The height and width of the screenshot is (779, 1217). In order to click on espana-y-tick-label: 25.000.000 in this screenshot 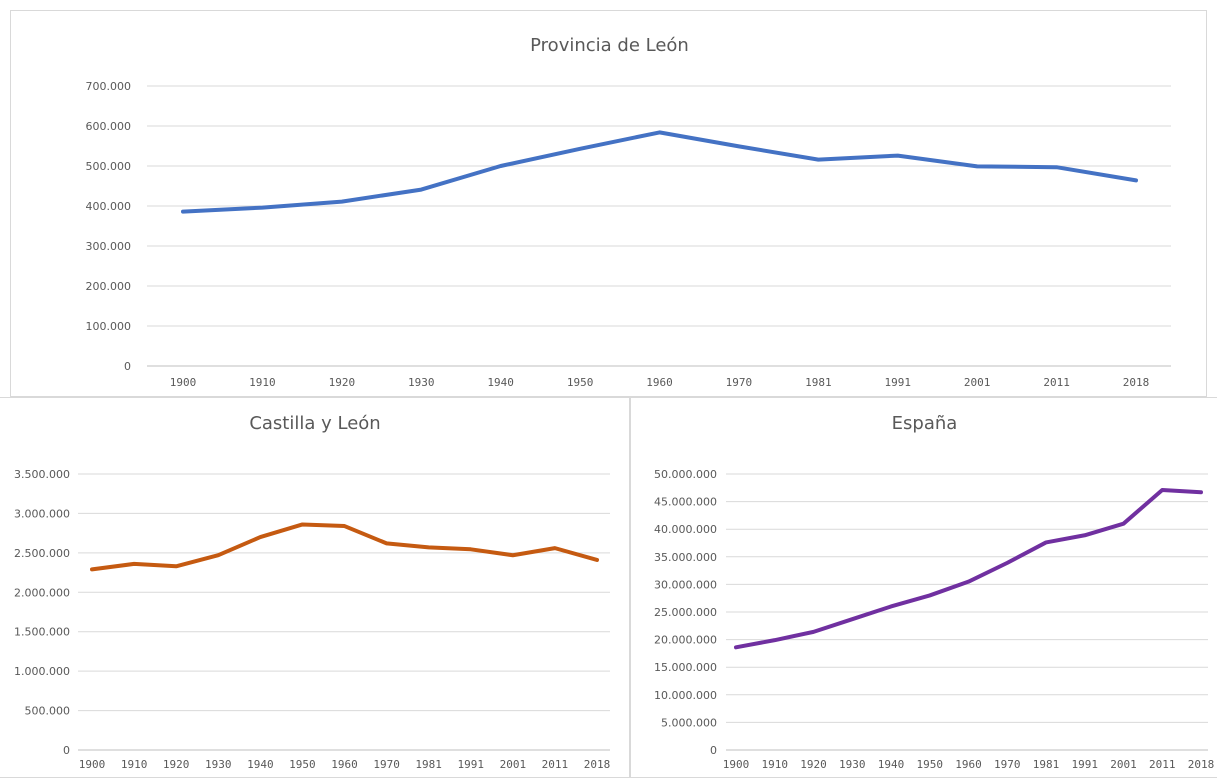, I will do `click(685, 612)`.